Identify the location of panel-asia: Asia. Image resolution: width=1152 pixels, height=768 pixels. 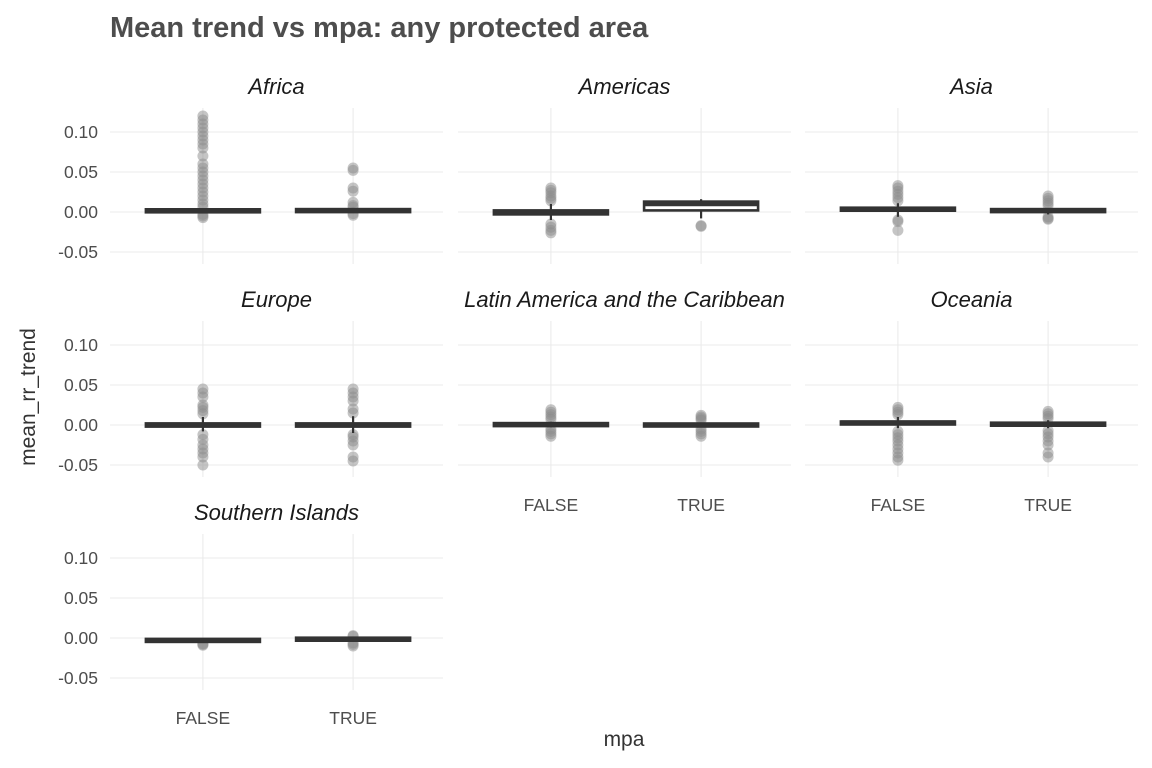
(971, 169).